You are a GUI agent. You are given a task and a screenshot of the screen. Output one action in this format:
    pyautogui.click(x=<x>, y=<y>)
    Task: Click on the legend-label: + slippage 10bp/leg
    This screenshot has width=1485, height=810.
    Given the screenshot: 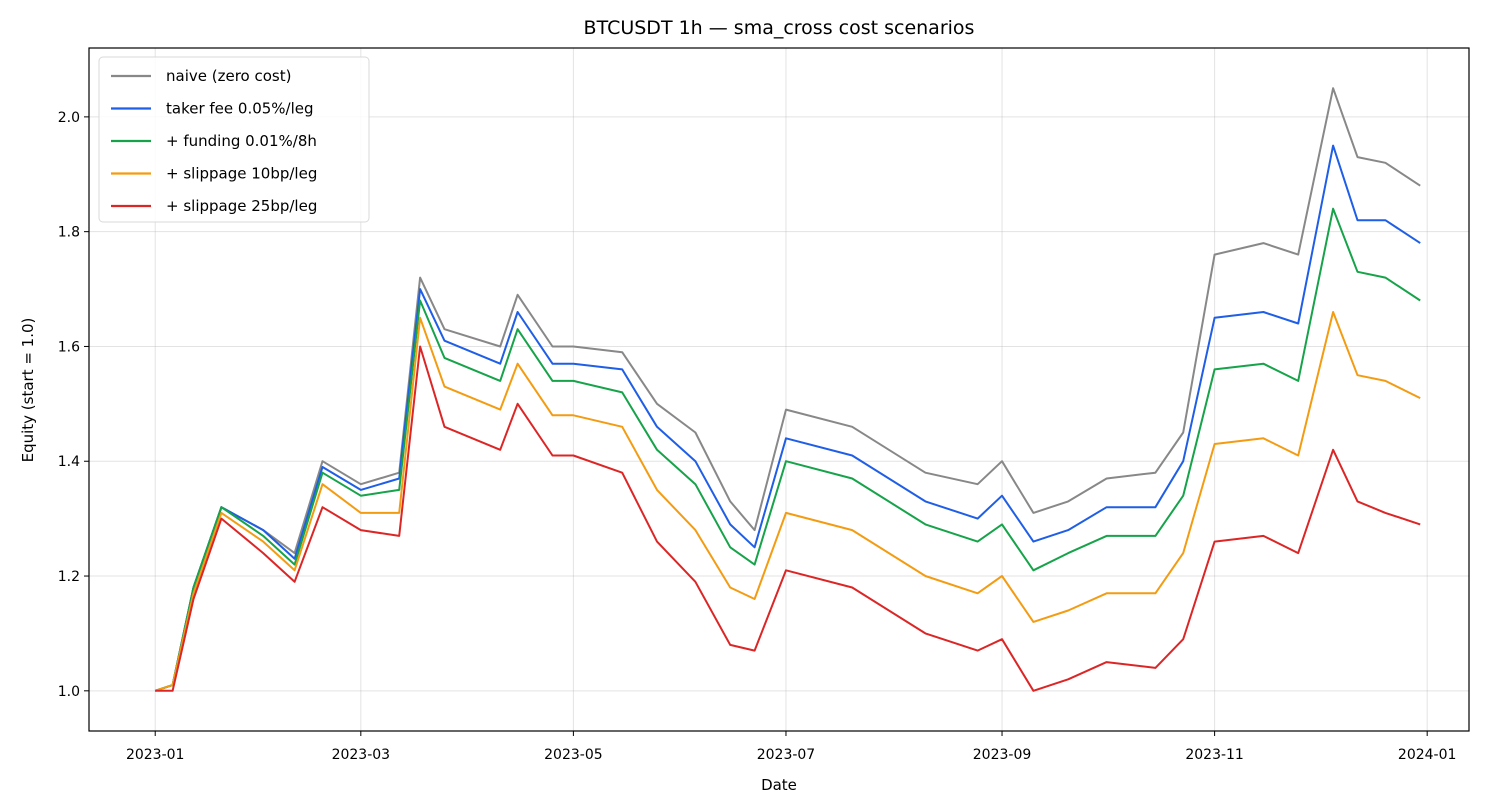 What is the action you would take?
    pyautogui.click(x=241, y=174)
    